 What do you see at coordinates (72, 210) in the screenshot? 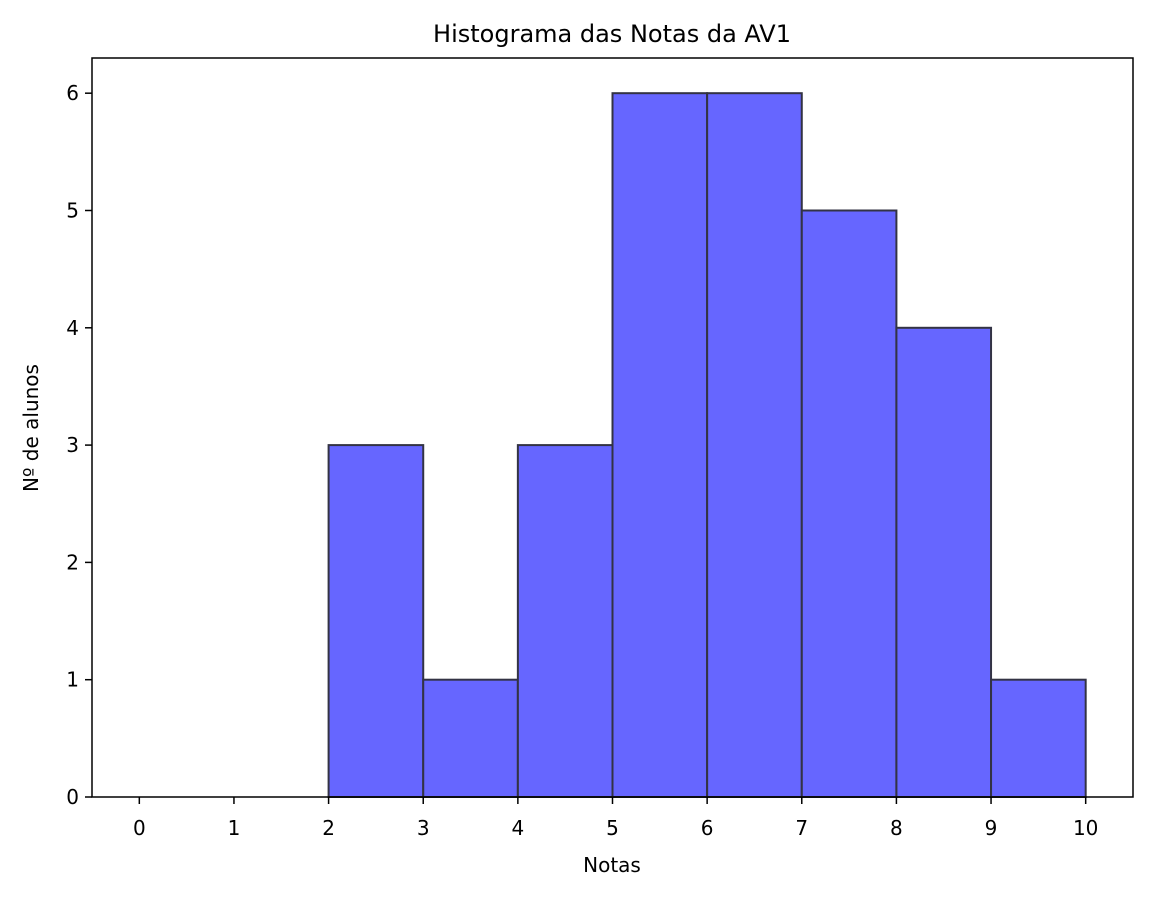
I see `y-tick-label: 5` at bounding box center [72, 210].